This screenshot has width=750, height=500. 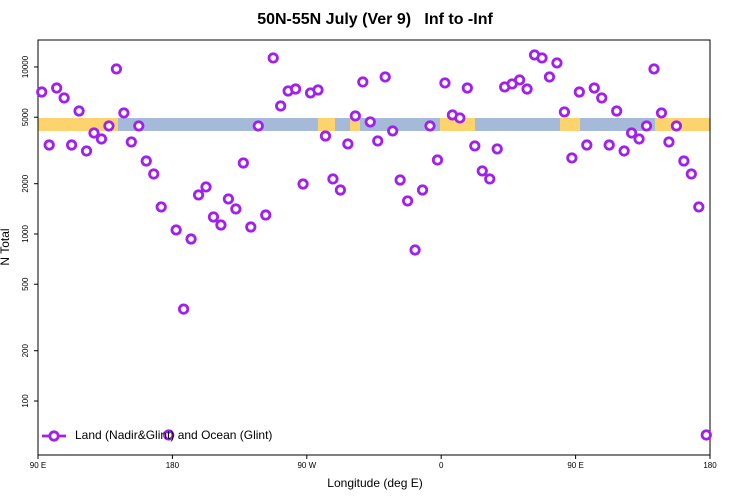 I want to click on legend-marker, so click(x=54, y=436).